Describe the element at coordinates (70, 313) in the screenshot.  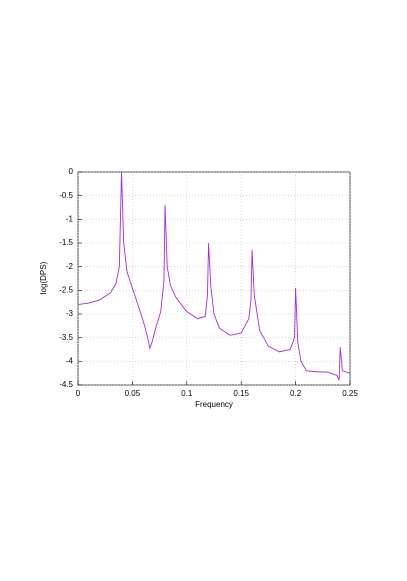
I see `y-tick-label: -3` at that location.